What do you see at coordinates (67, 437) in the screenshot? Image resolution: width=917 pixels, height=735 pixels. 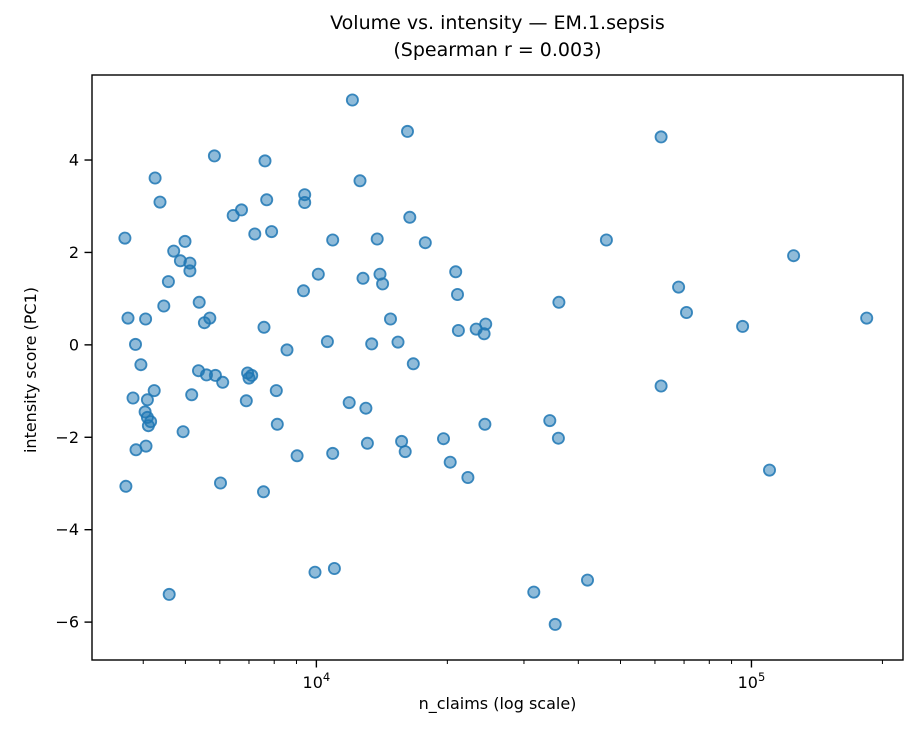 I see `y-tick-label: −2` at bounding box center [67, 437].